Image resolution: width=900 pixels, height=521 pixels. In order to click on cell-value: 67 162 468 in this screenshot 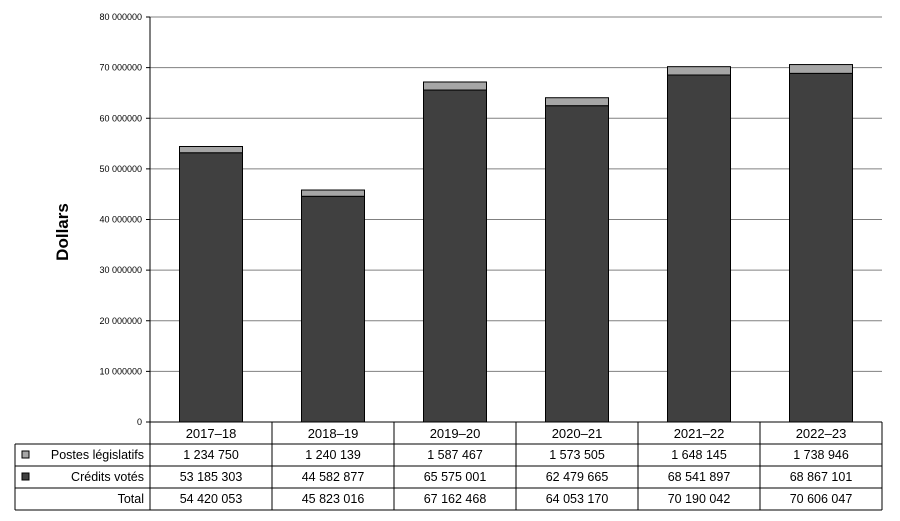, I will do `click(455, 499)`.